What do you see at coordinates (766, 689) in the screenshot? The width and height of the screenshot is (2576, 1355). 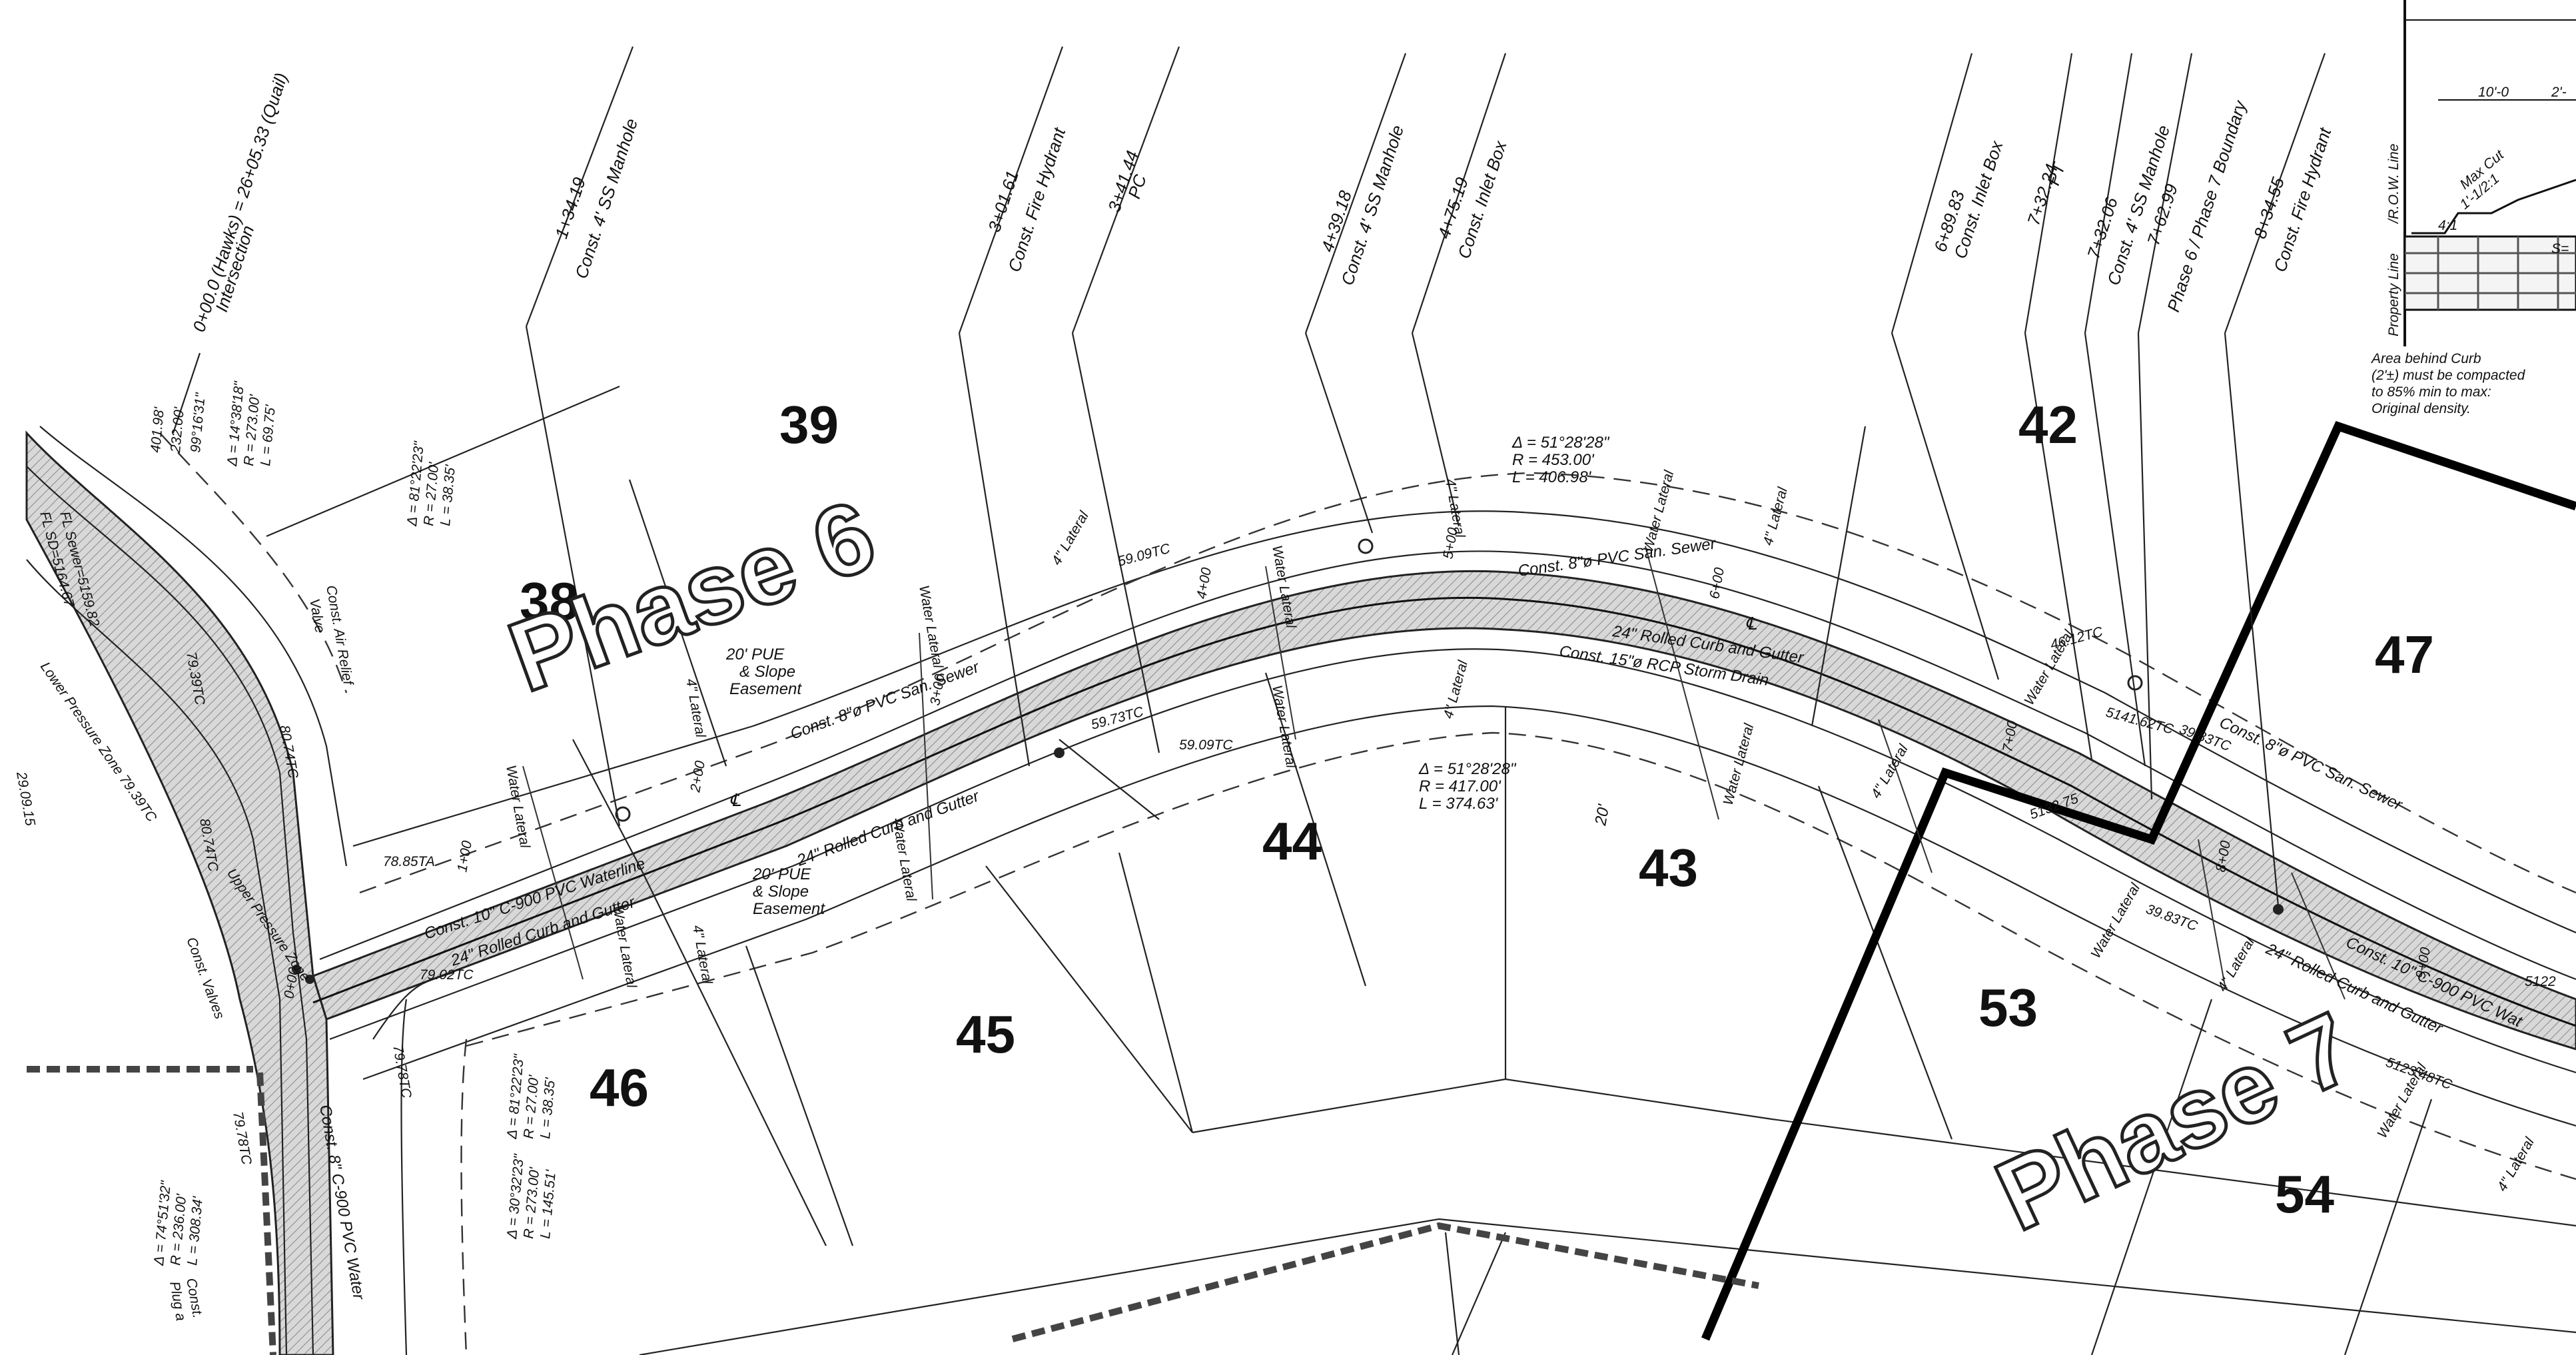 I see `pue-label-1c: Easement` at bounding box center [766, 689].